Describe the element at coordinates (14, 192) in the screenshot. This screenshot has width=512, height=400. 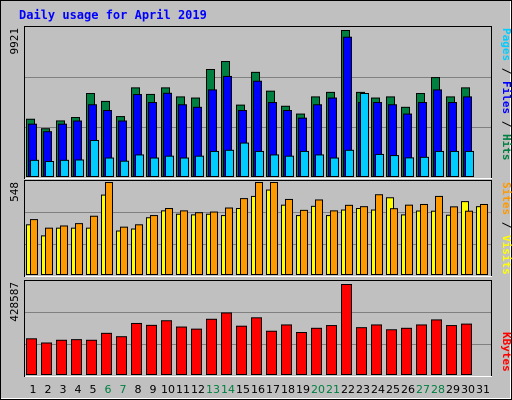
I see `middle-ymax-label: 548` at that location.